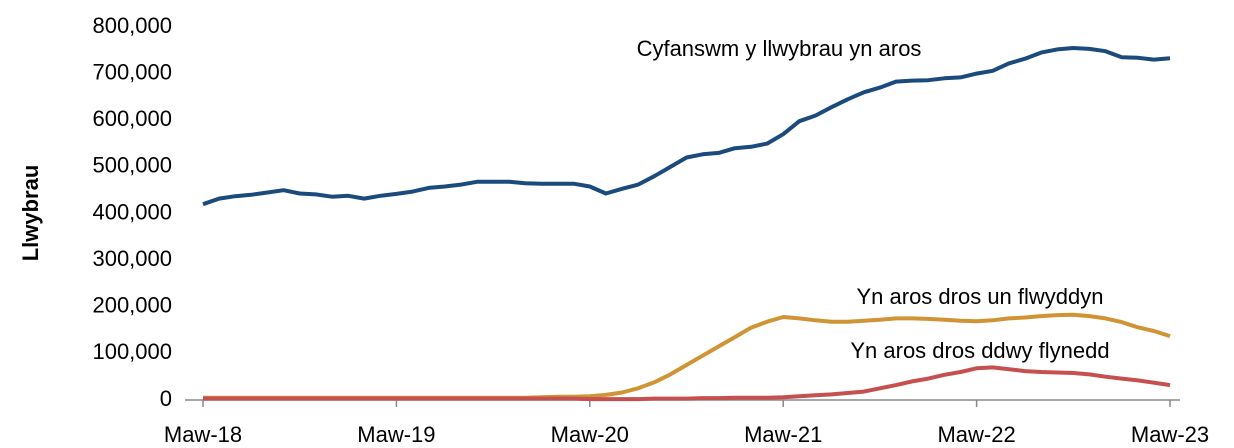 Image resolution: width=1234 pixels, height=448 pixels. What do you see at coordinates (132, 25) in the screenshot?
I see `y-tick-label: 800,000` at bounding box center [132, 25].